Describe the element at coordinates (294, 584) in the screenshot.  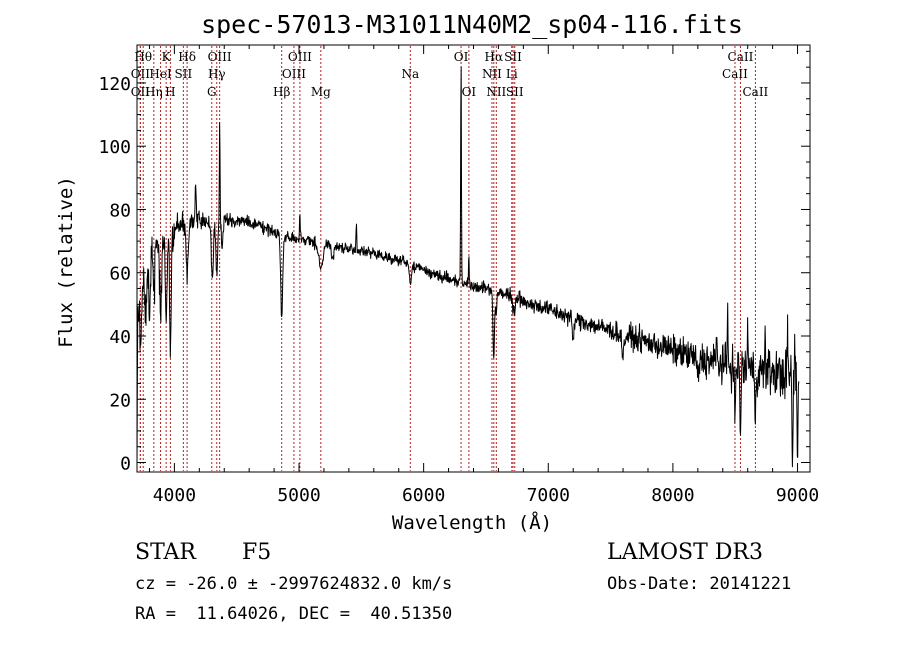
I see `redshift-readout: cz = -26.0 ± -2997624832.0 km/s` at that location.